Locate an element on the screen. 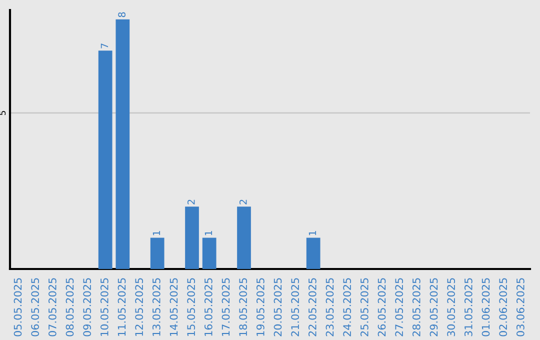  x-tick-label: 17.05.2025 is located at coordinates (226, 307).